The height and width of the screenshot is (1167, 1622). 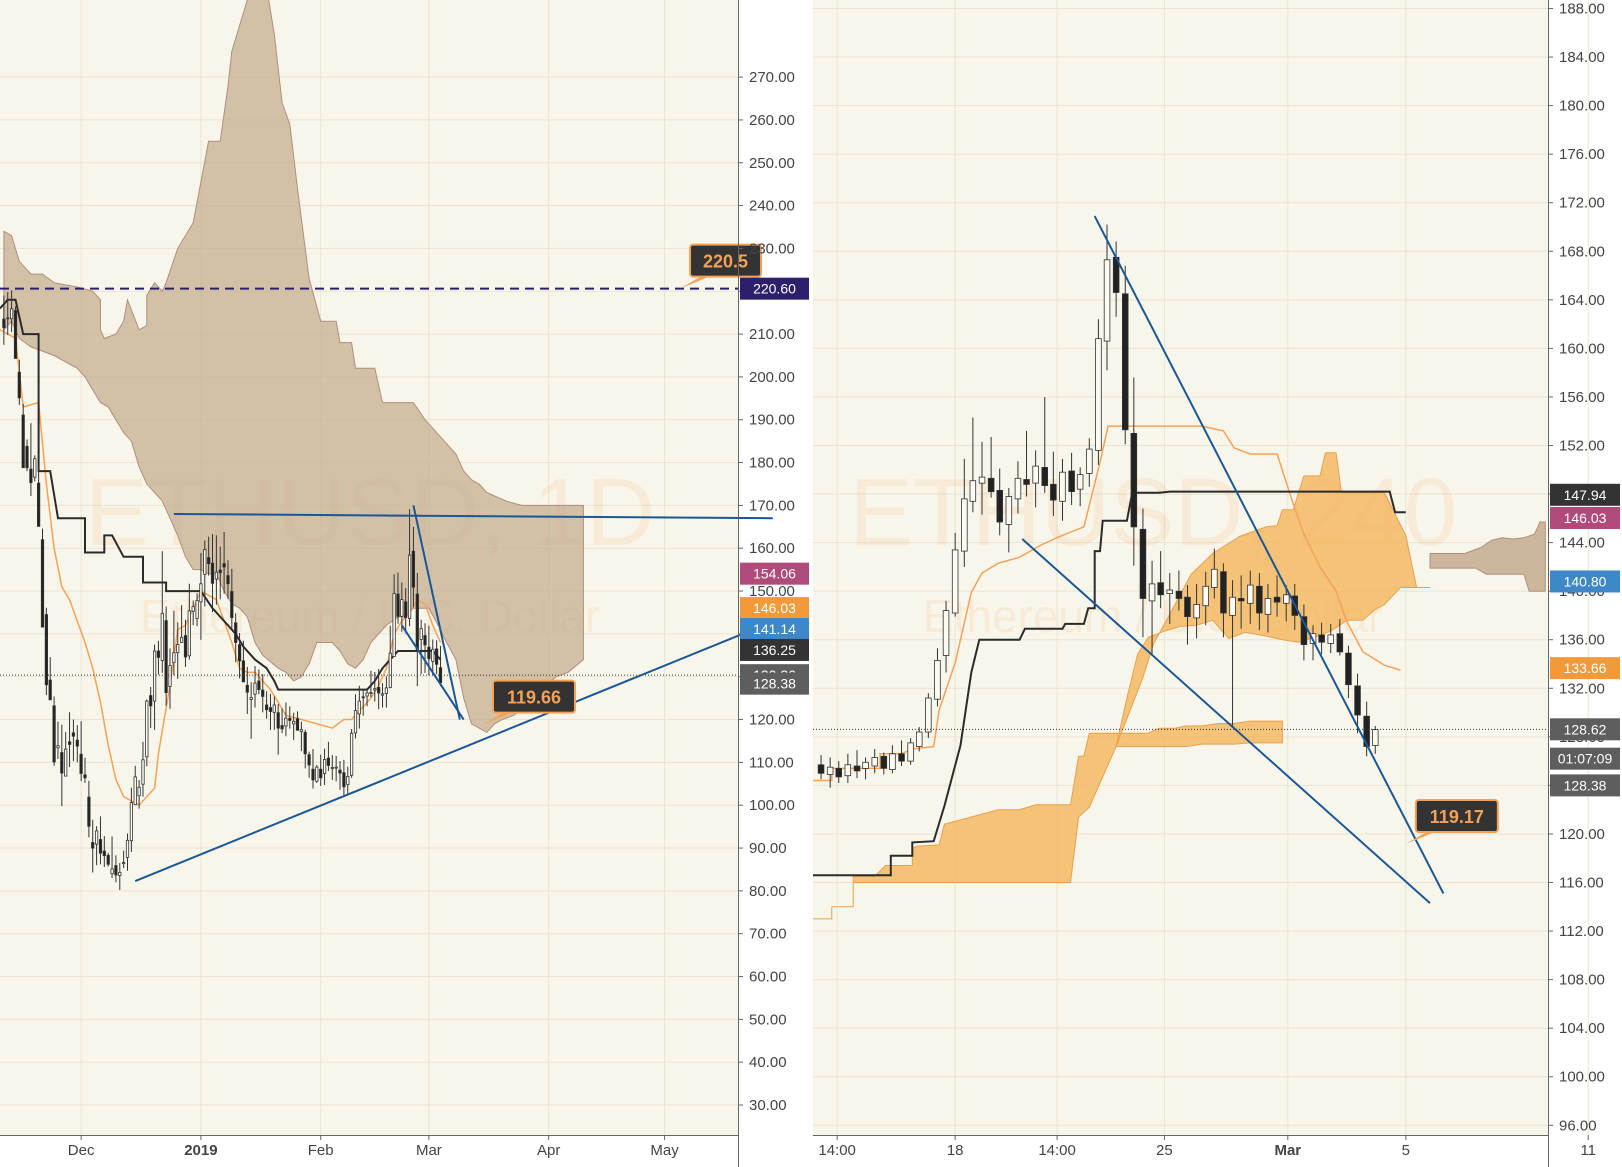 What do you see at coordinates (768, 977) in the screenshot?
I see `price-tick-label: 60.00` at bounding box center [768, 977].